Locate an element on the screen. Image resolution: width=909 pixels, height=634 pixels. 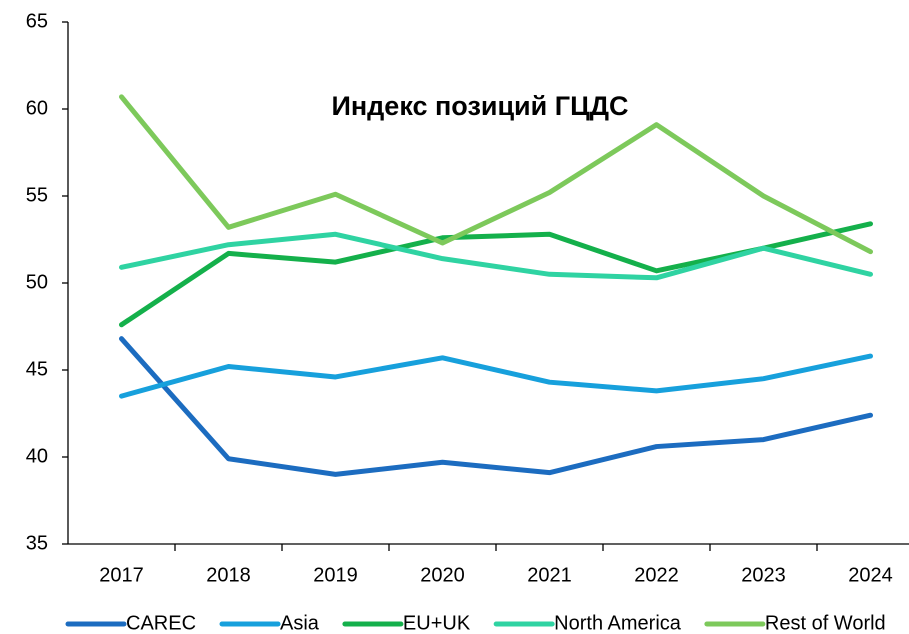
chart-title: Индекс позиций ГЦДС is located at coordinates (479, 106).